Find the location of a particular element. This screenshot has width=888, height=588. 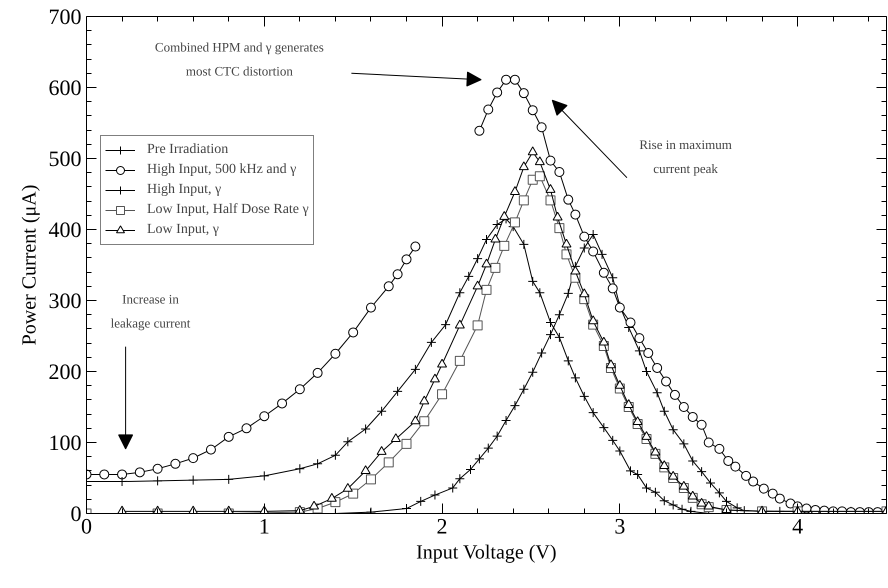

x-axis-title: Input Voltage (V) is located at coordinates (486, 553).